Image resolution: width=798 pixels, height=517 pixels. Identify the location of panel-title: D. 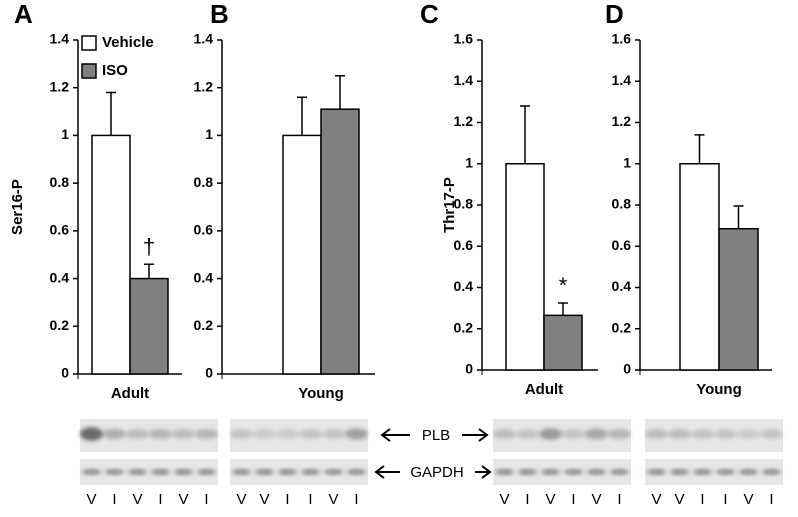
(614, 14).